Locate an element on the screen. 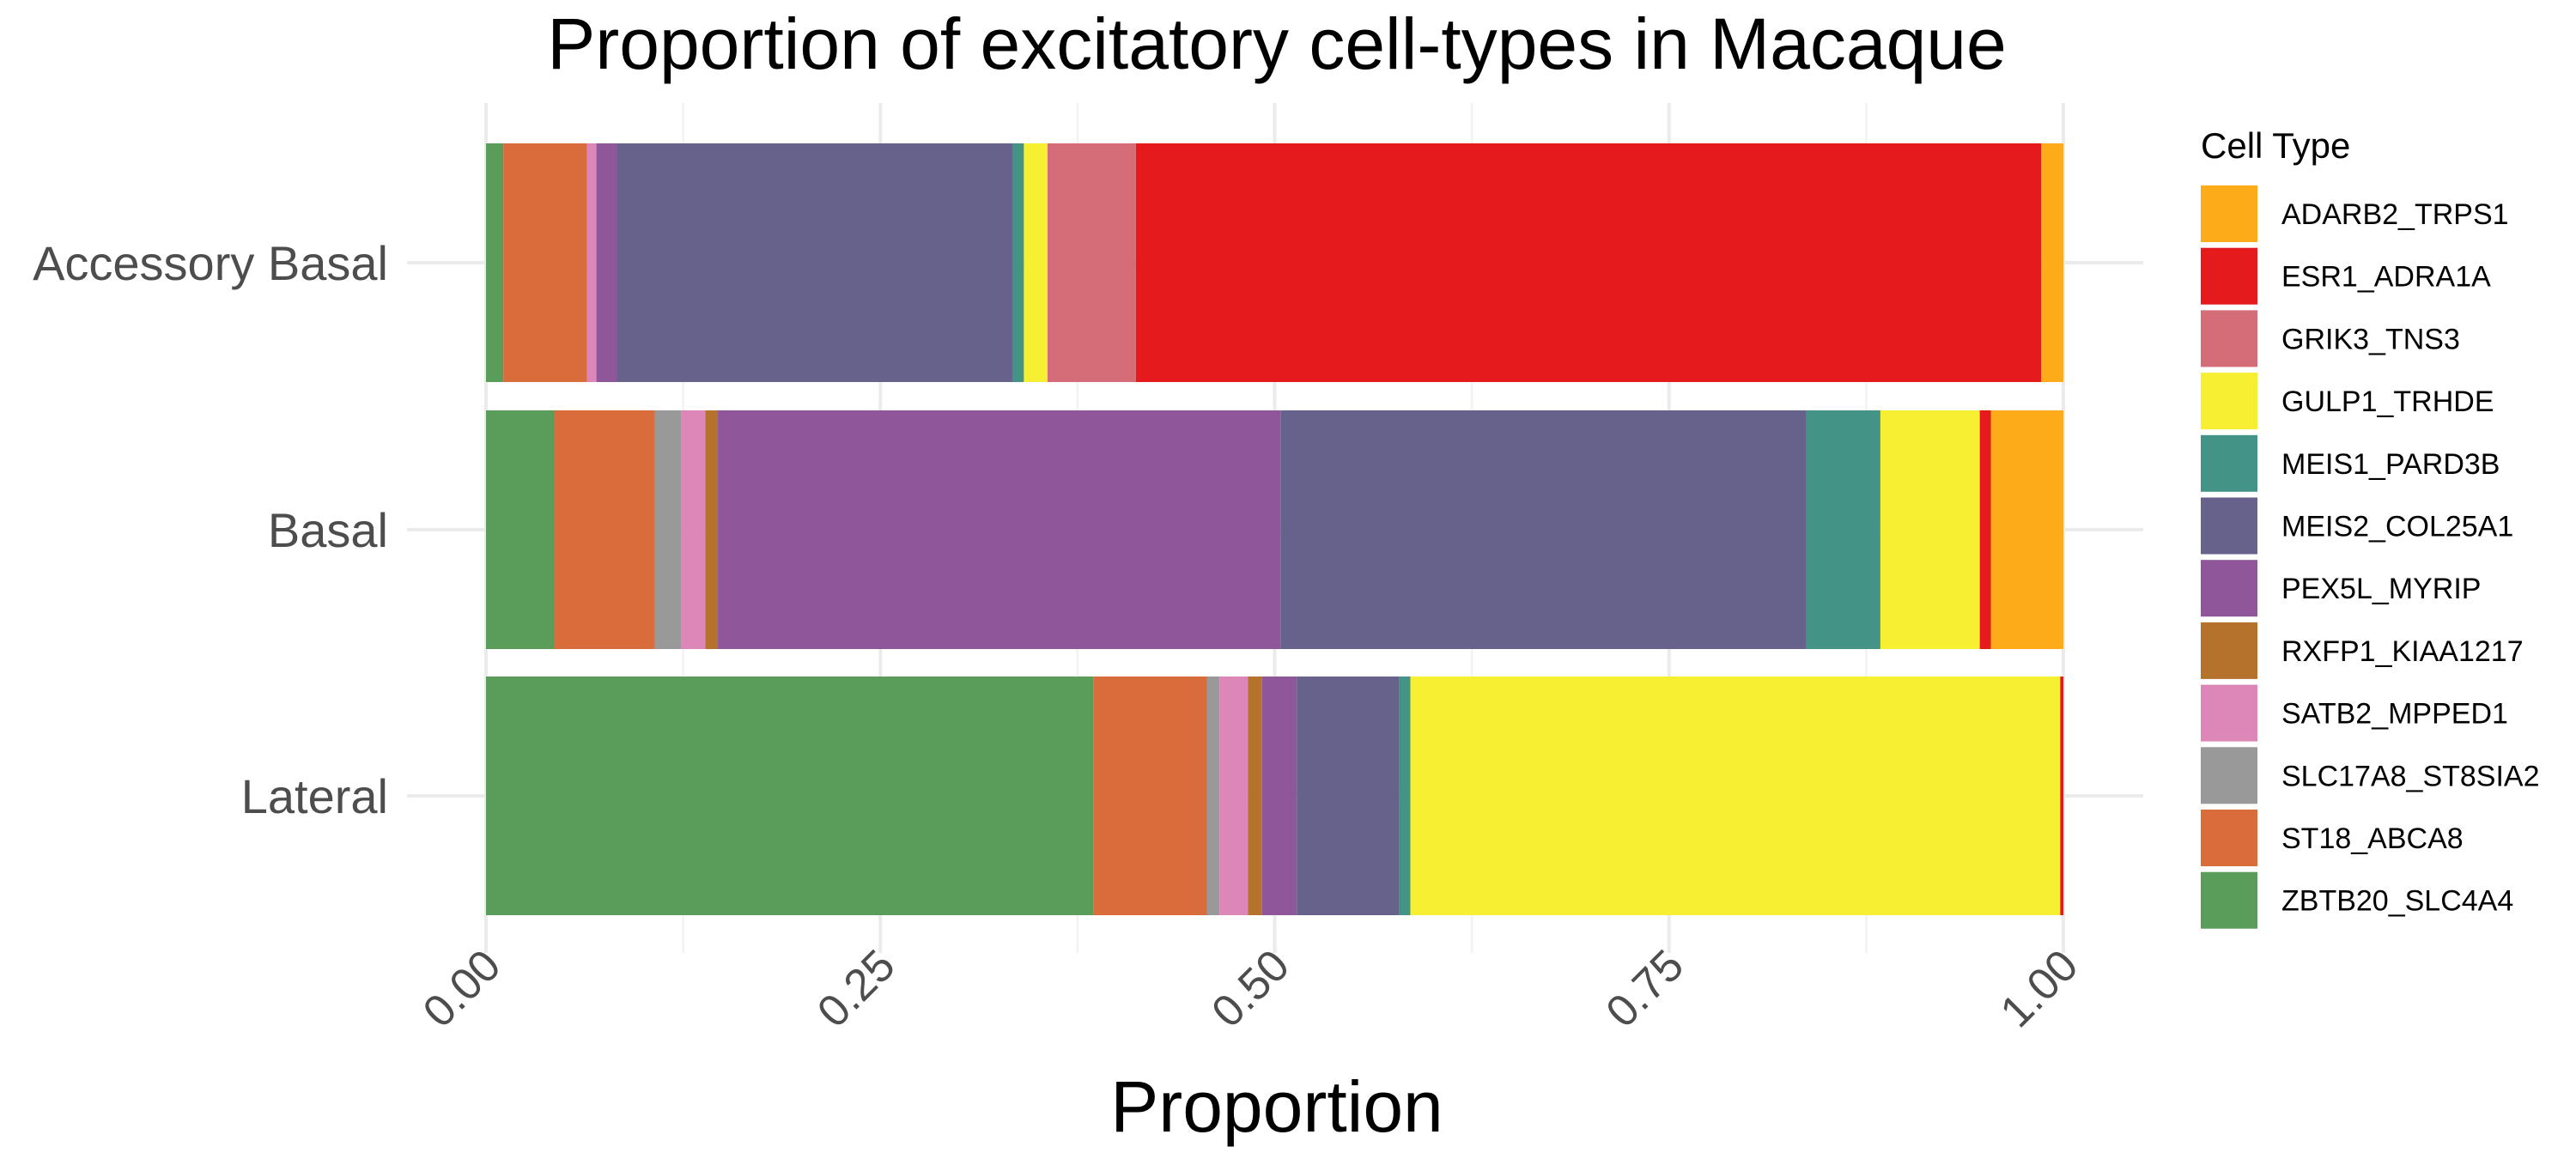  legend-label: GRIK3_TNS3 is located at coordinates (2370, 339).